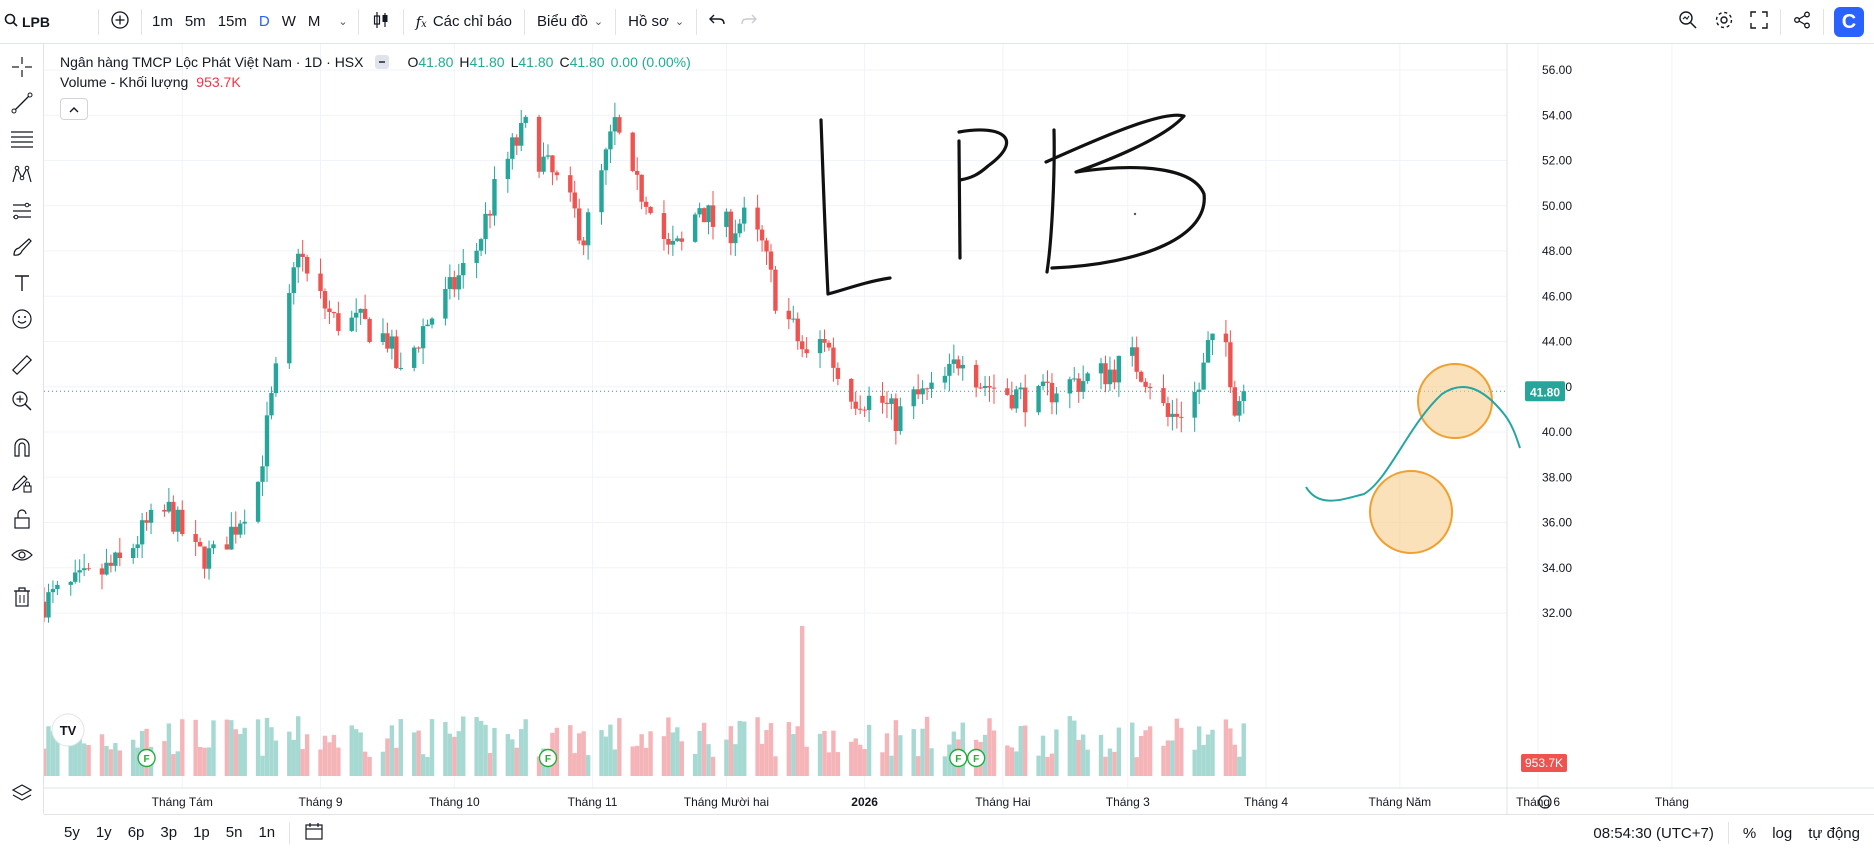 This screenshot has height=850, width=1874. Describe the element at coordinates (1557, 251) in the screenshot. I see `price-axis-label: 48.00` at that location.